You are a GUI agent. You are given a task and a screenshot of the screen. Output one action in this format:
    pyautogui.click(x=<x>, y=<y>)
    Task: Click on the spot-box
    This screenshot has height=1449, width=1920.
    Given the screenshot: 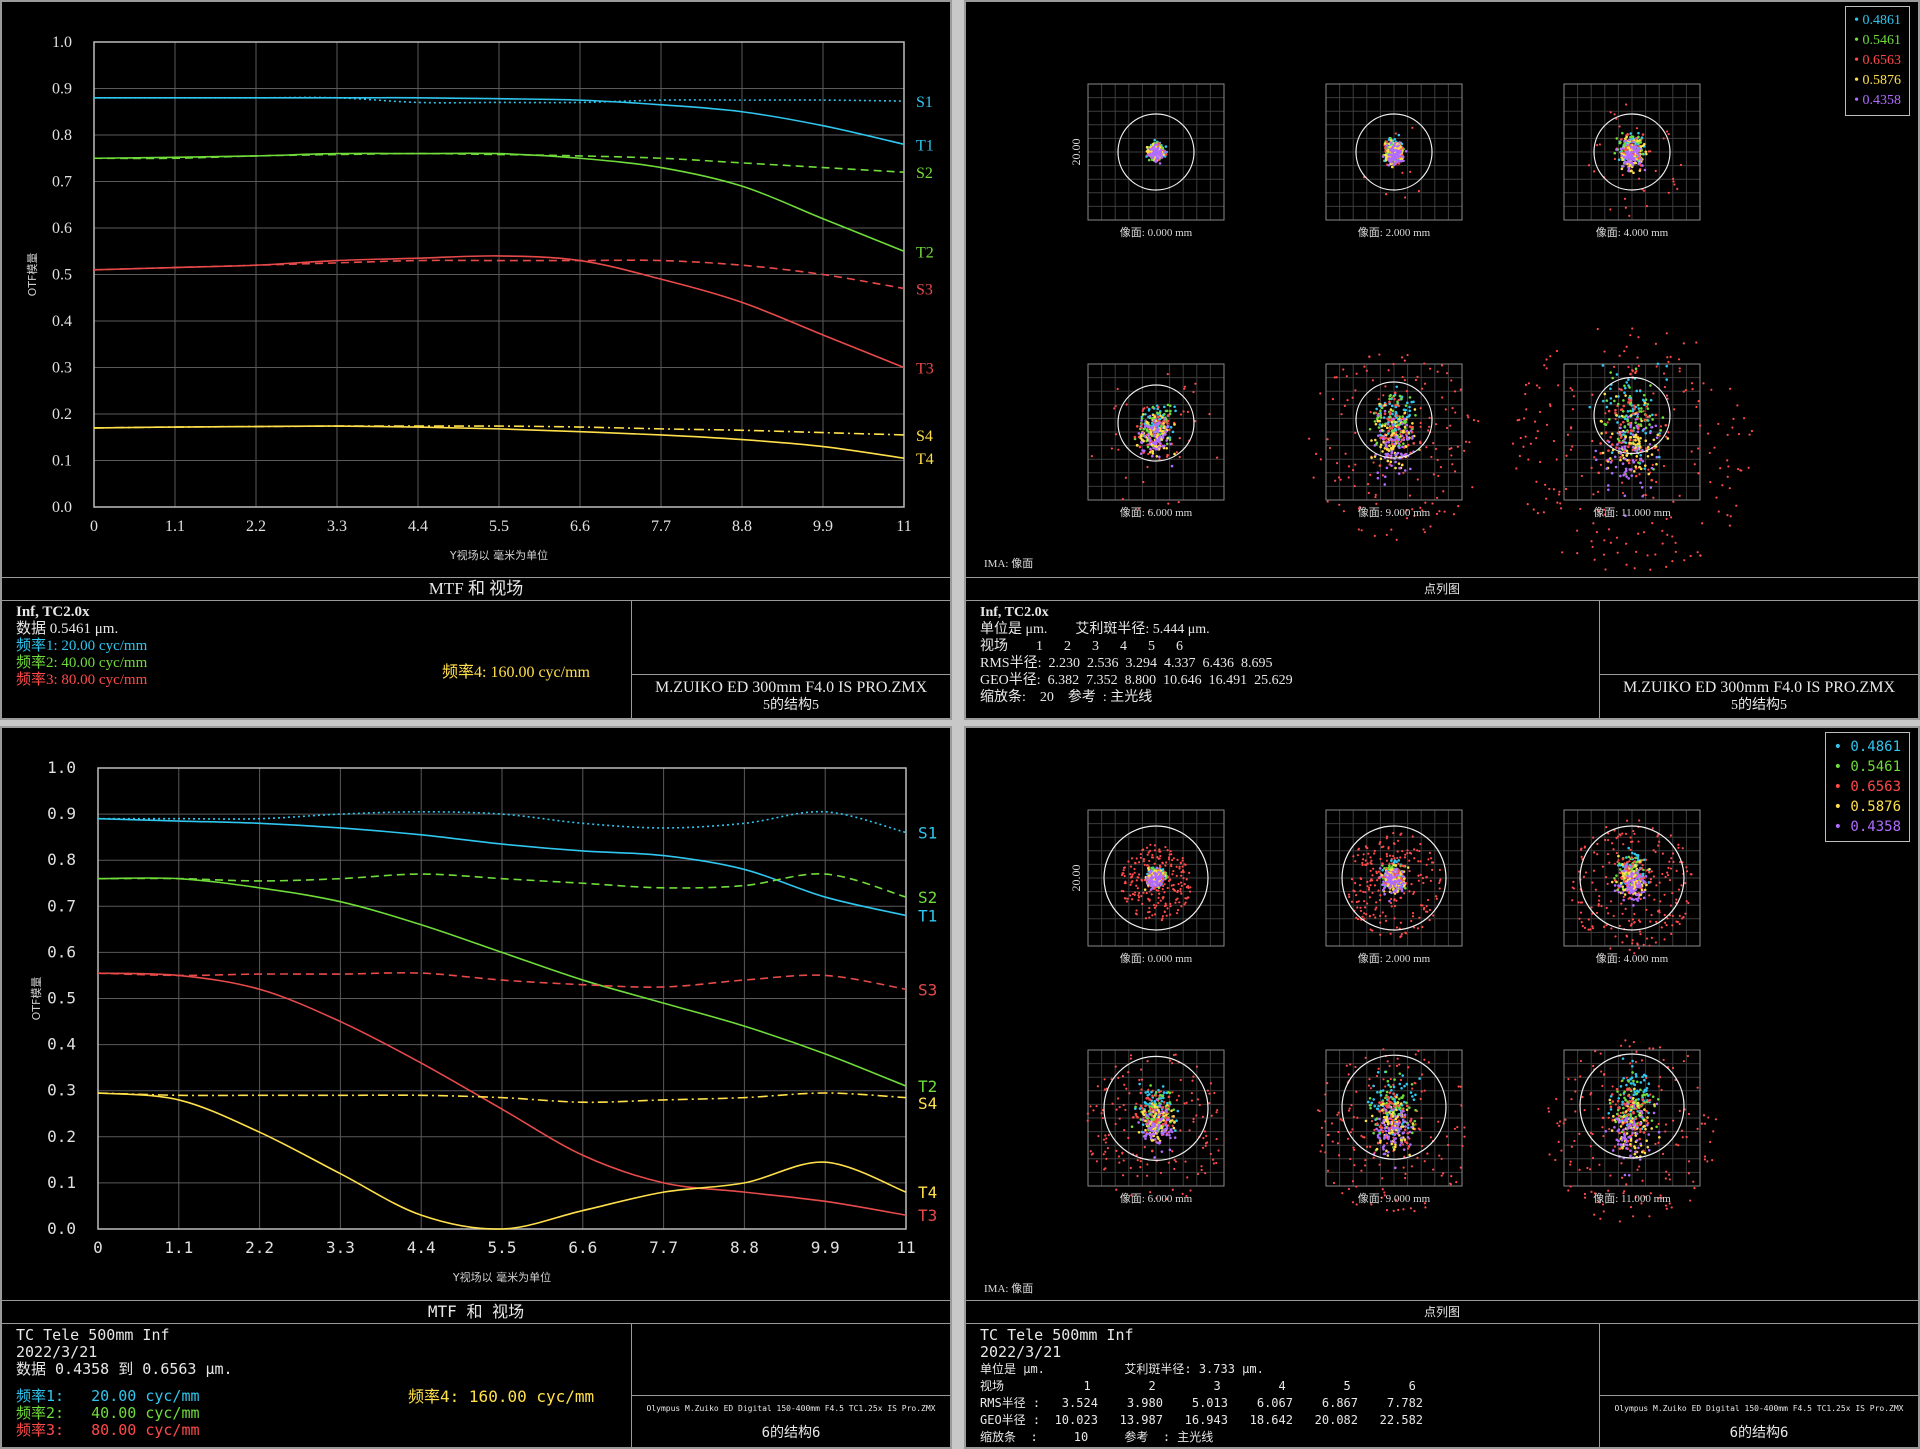 What is the action you would take?
    pyautogui.click(x=1156, y=878)
    